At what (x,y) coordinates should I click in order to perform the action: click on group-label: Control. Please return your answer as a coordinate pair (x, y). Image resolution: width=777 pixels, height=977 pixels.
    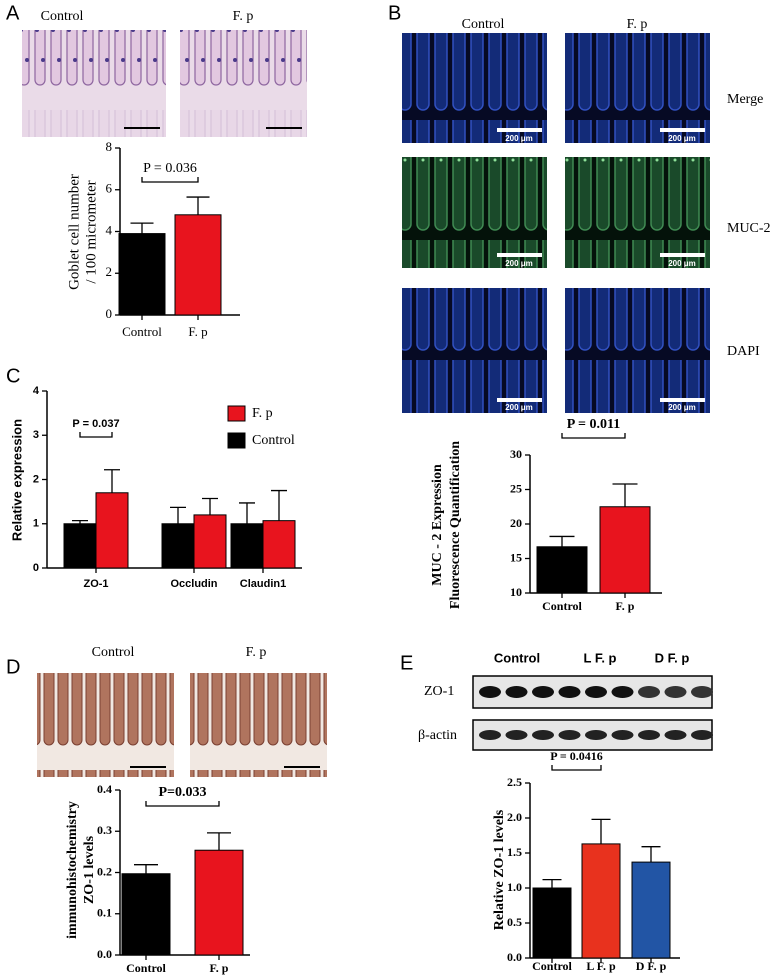
    Looking at the image, I should click on (517, 657).